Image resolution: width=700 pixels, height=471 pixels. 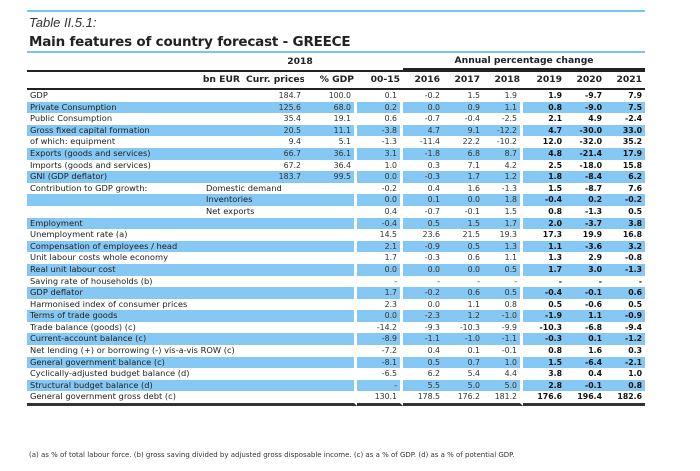 I want to click on cell-2020: 3.0, so click(x=585, y=269).